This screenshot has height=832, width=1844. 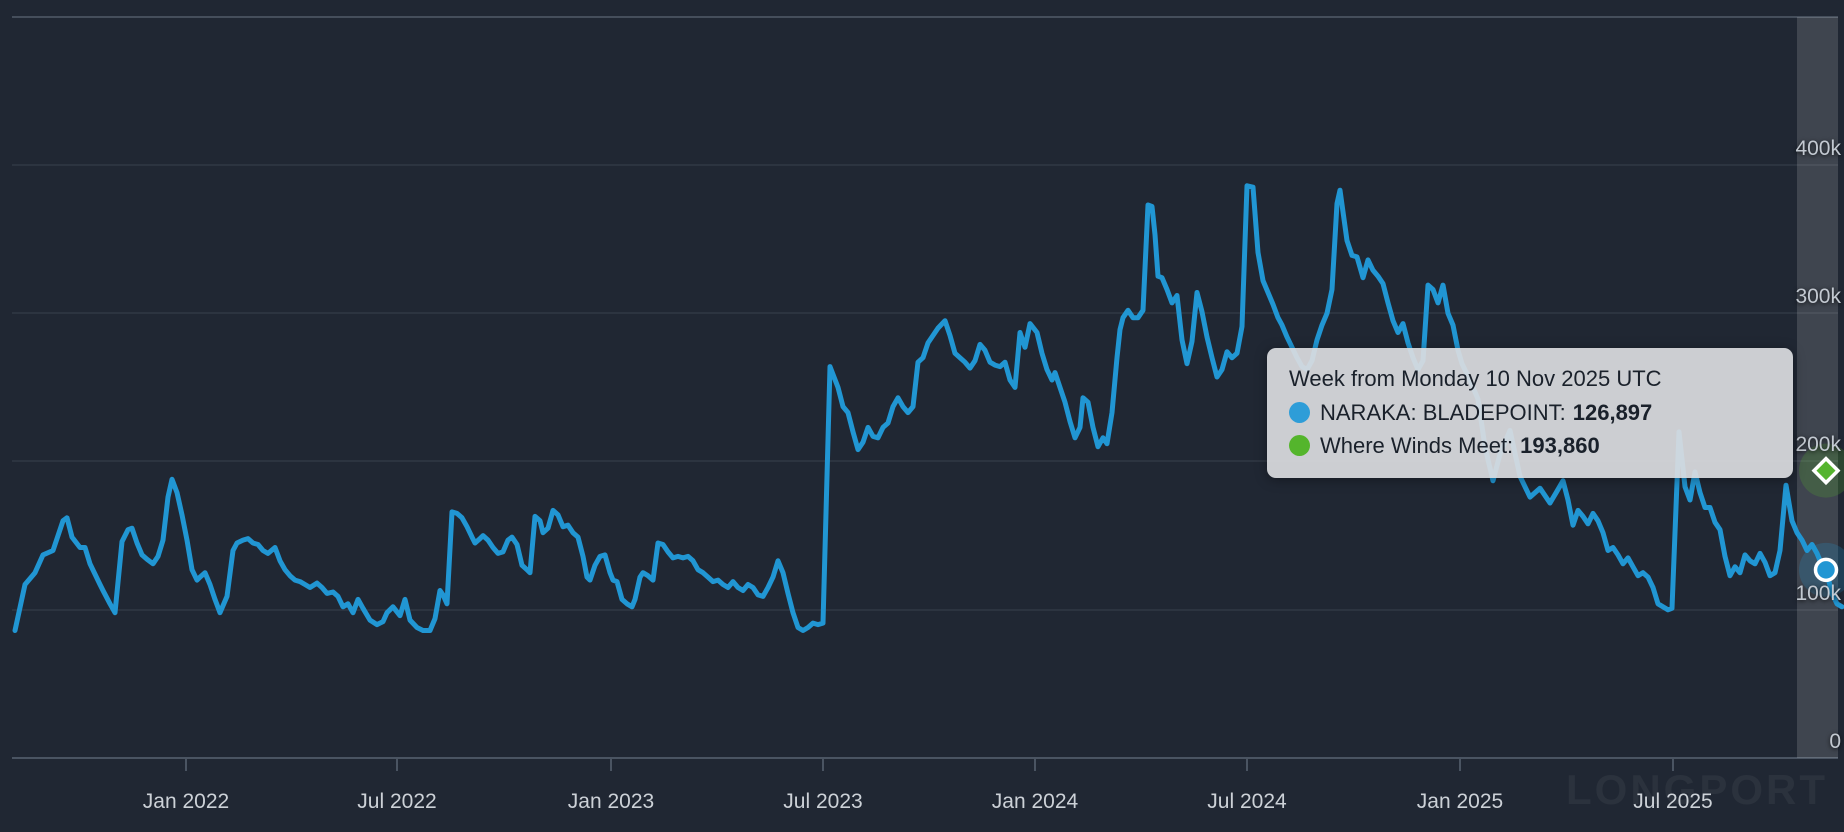 What do you see at coordinates (1443, 412) in the screenshot?
I see `tooltip-series-label: NARAKA: BLADEPOINT:` at bounding box center [1443, 412].